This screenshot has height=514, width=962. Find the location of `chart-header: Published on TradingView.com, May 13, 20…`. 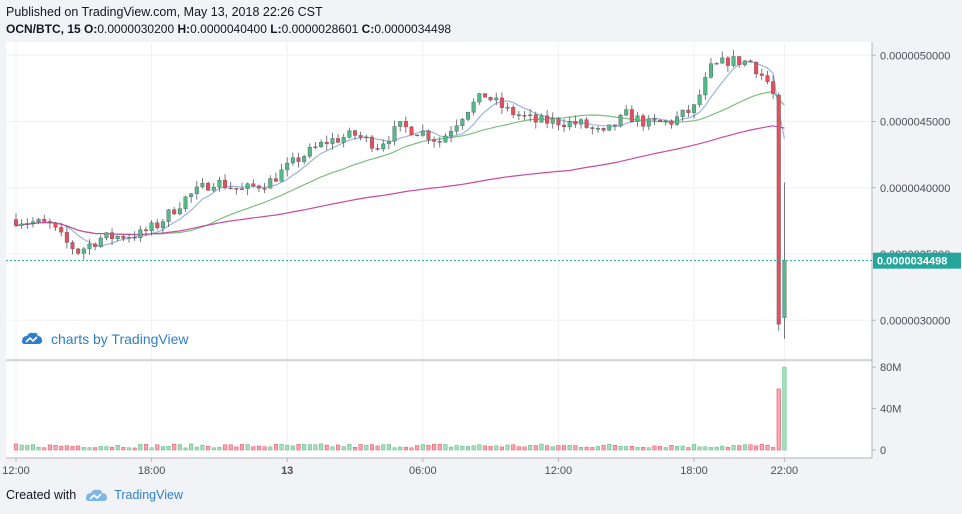

chart-header: Published on TradingView.com, May 13, 20… is located at coordinates (228, 21).